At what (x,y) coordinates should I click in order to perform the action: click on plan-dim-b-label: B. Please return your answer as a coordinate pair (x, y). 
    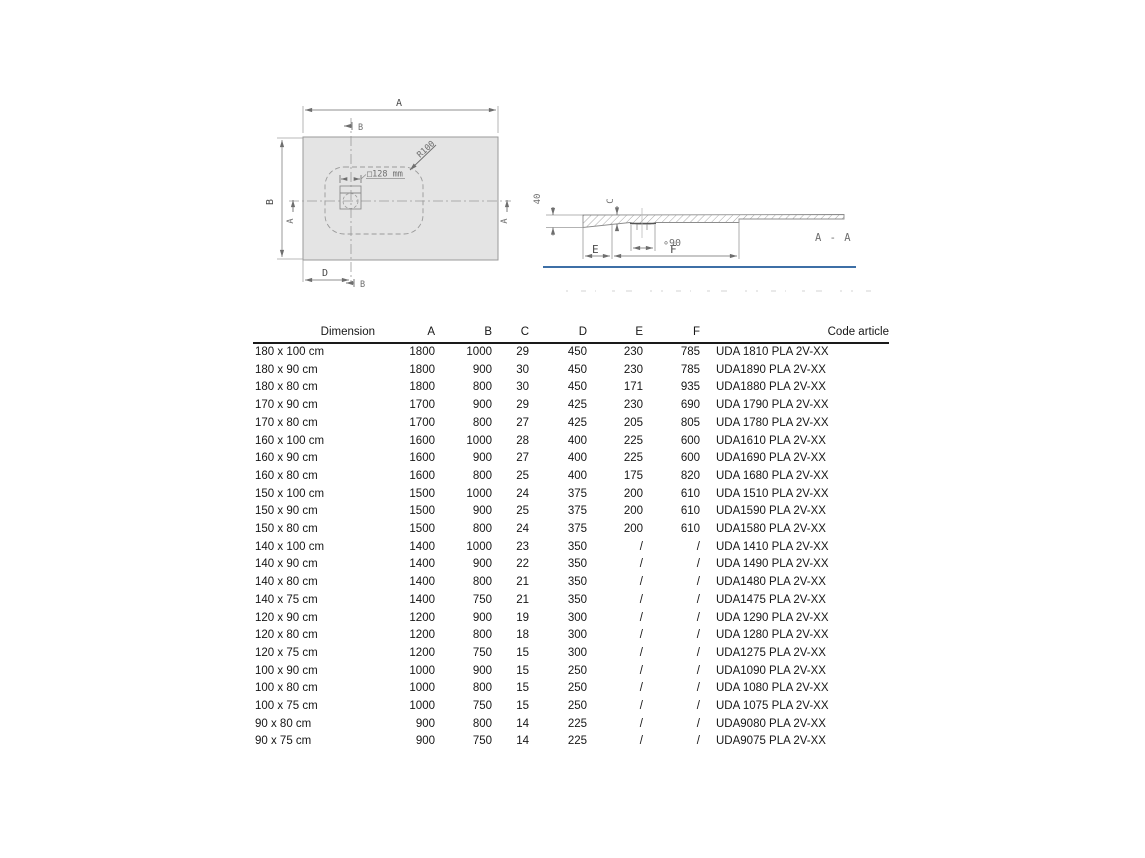
    Looking at the image, I should click on (270, 202).